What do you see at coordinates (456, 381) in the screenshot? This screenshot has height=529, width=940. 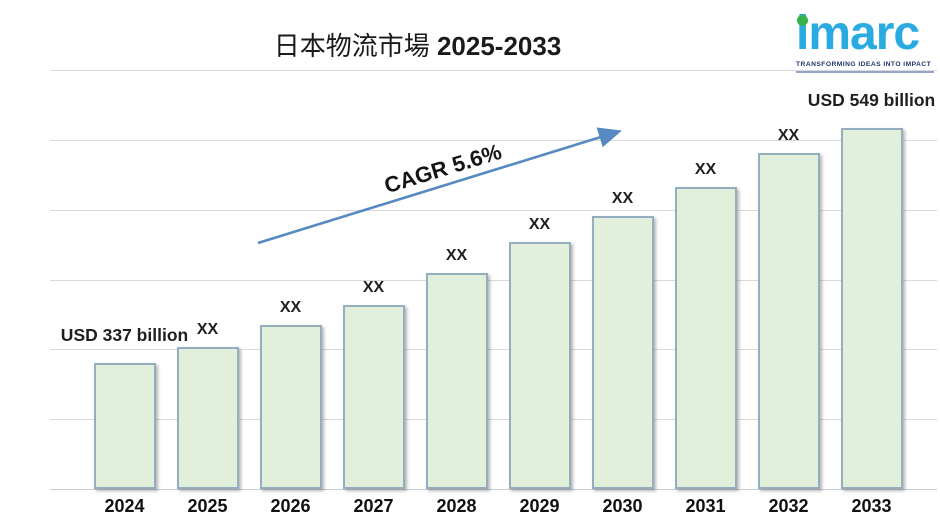 I see `bar-2028` at bounding box center [456, 381].